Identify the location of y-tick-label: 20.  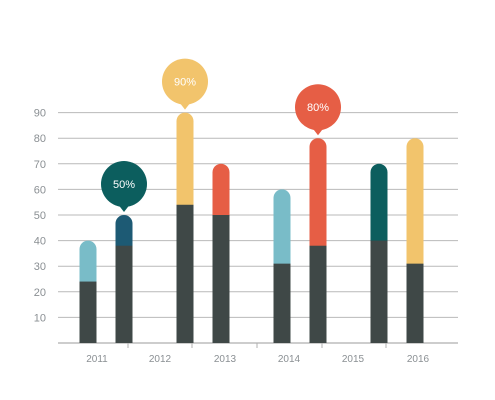
(40, 293).